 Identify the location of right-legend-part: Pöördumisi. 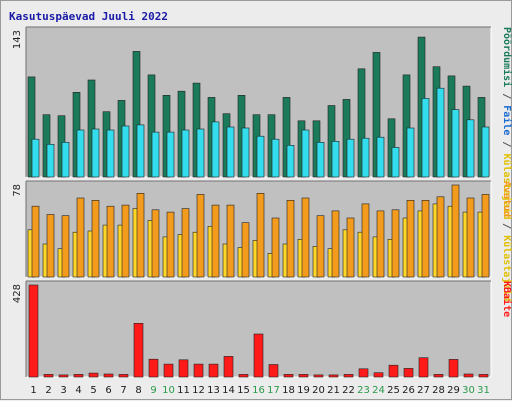
(506, 57).